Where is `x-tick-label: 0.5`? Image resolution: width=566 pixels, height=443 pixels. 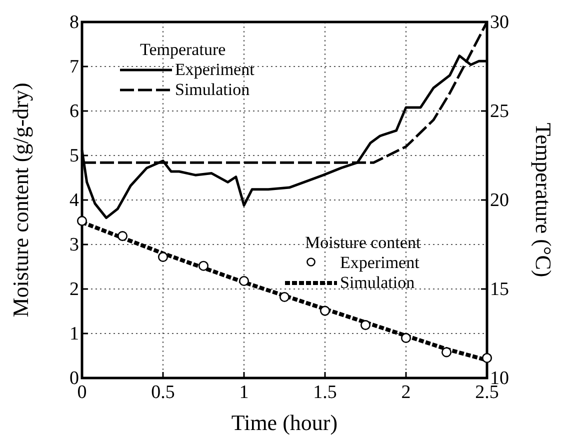 x-tick-label: 0.5 is located at coordinates (163, 393).